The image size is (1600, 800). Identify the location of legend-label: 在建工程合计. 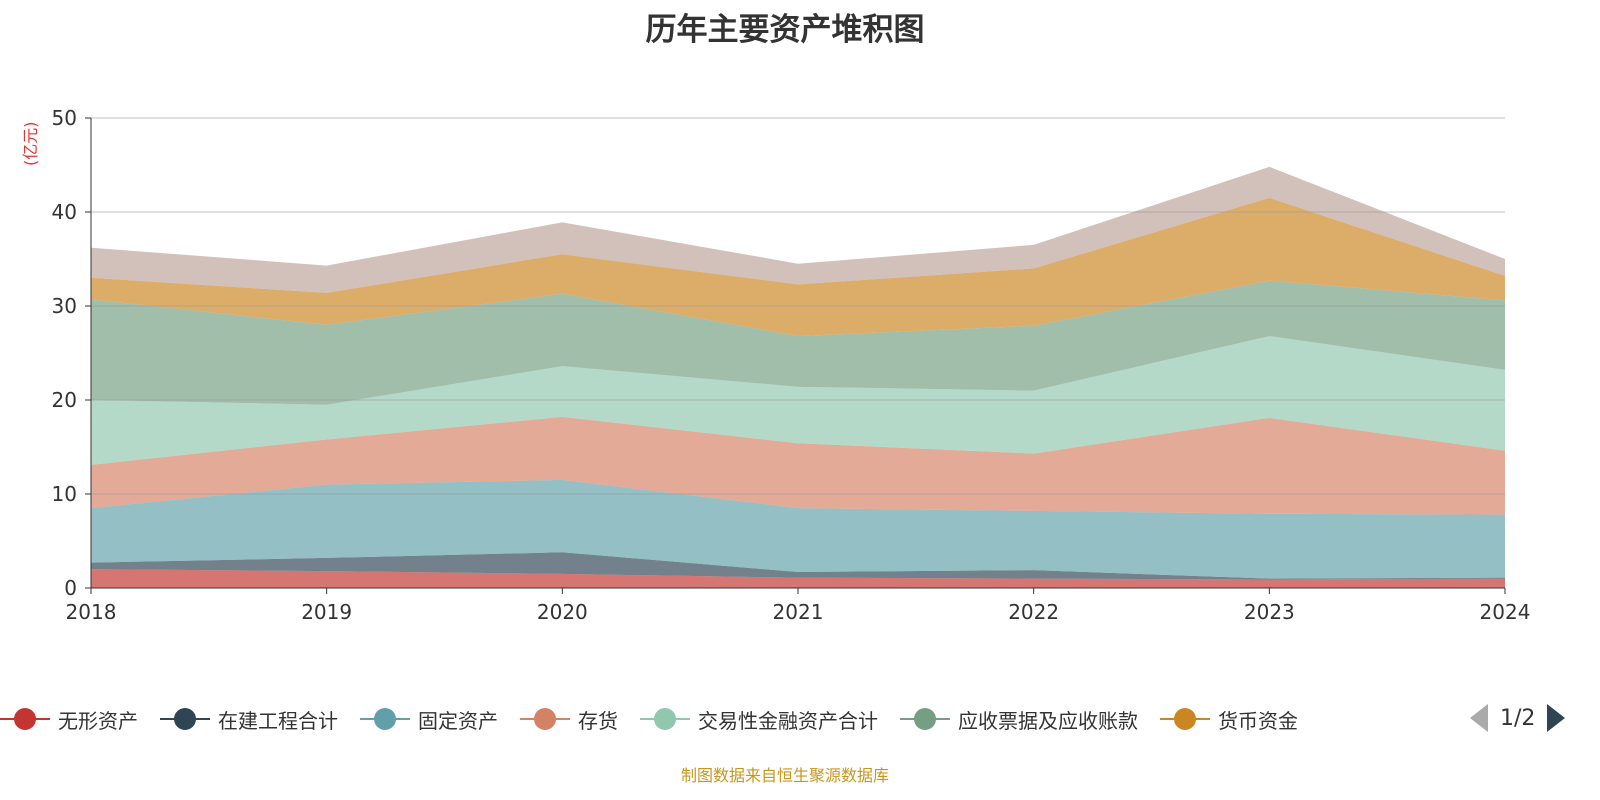
(278, 720).